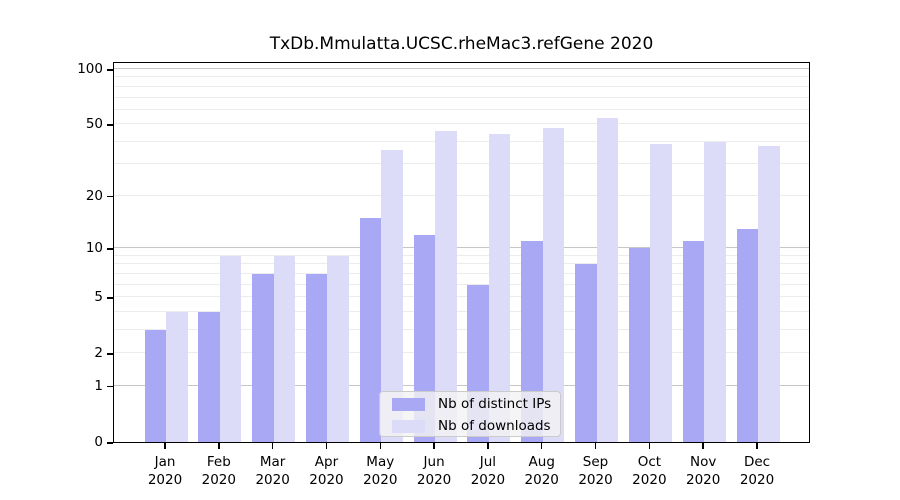  Describe the element at coordinates (595, 471) in the screenshot. I see `x-tick-label-sep: Sep 2020` at that location.